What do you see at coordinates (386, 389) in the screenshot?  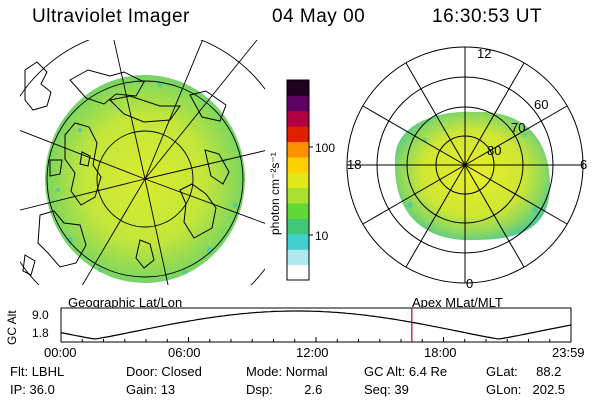 I see `status-seq: Seq: 39` at bounding box center [386, 389].